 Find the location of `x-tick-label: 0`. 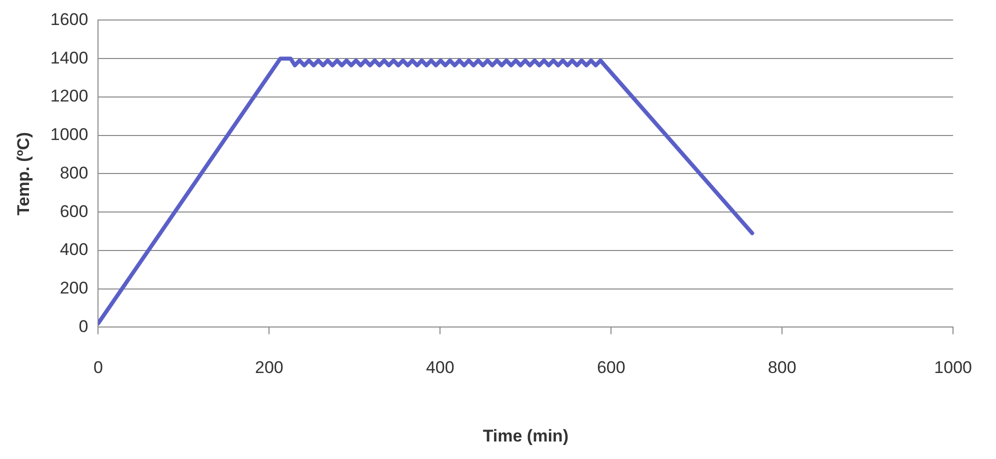

x-tick-label: 0 is located at coordinates (98, 368).